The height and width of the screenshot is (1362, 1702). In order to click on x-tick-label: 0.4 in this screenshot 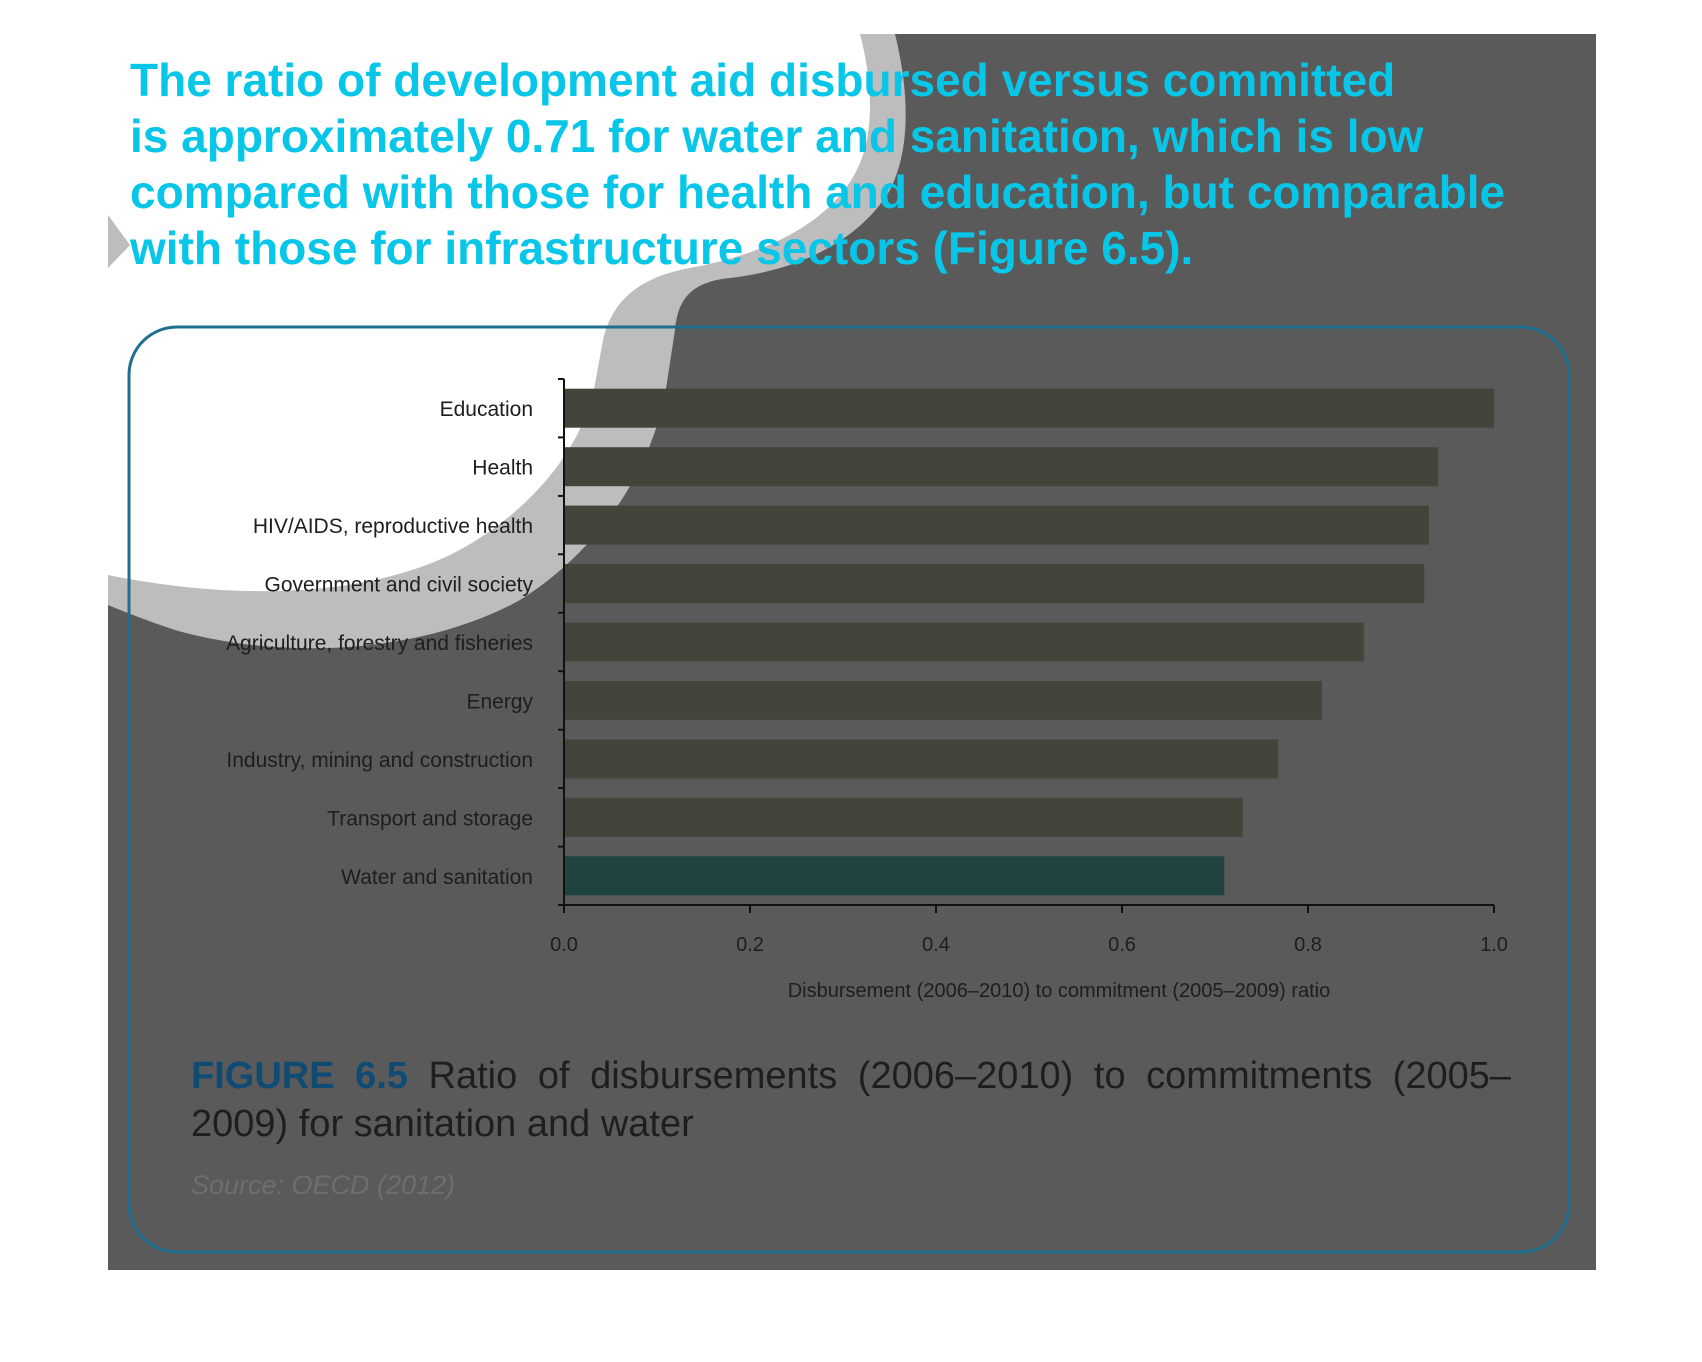, I will do `click(936, 945)`.